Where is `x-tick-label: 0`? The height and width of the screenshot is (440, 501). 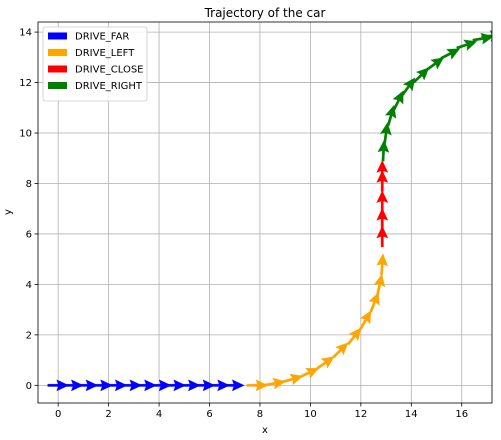
x-tick-label: 0 is located at coordinates (58, 414).